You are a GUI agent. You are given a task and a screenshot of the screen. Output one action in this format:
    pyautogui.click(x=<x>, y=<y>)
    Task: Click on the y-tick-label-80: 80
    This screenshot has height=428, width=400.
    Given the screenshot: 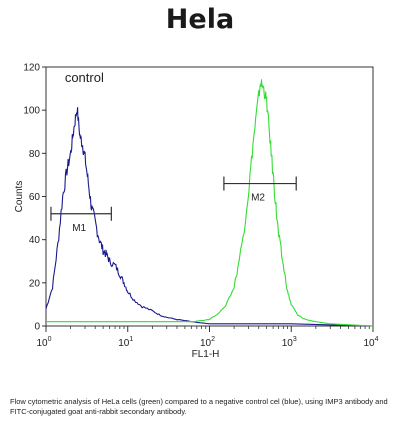 What is the action you would take?
    pyautogui.click(x=35, y=154)
    